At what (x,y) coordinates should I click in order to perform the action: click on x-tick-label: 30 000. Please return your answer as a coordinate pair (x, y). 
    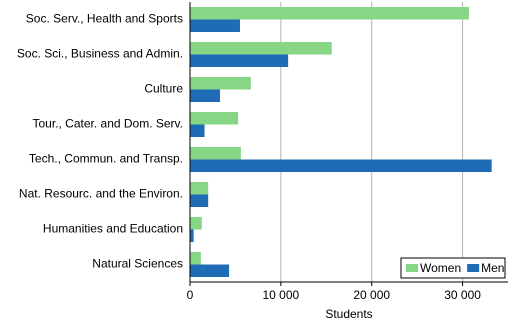
    Looking at the image, I should click on (462, 295).